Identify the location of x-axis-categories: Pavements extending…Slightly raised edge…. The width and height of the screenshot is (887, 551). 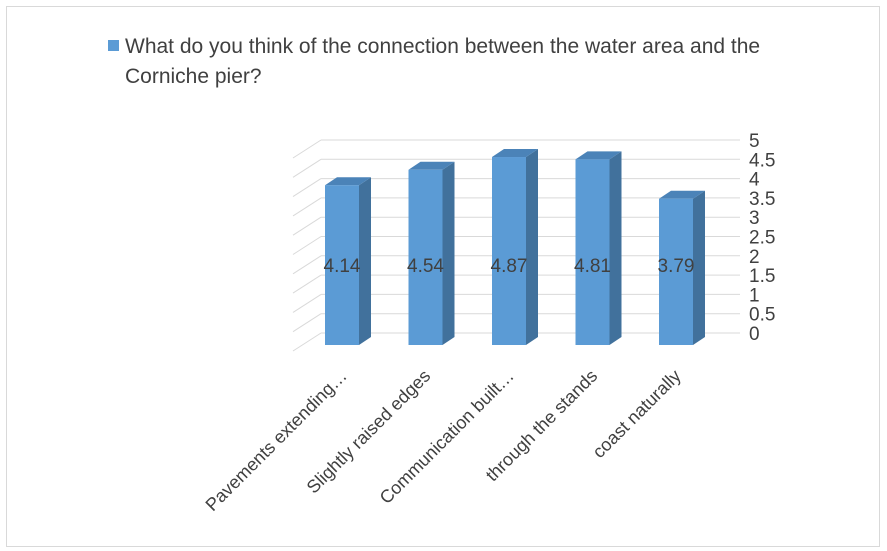
(443, 440).